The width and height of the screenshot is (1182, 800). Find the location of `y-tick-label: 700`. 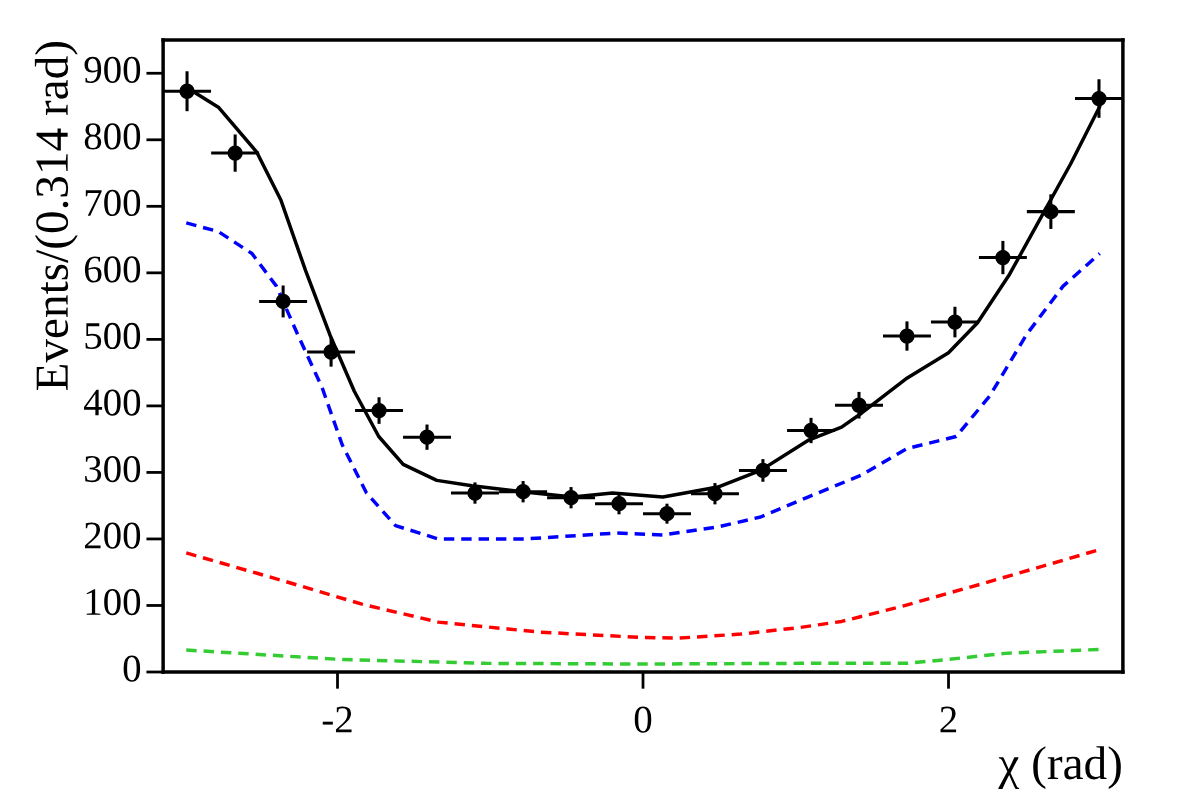

y-tick-label: 700 is located at coordinates (113, 203).